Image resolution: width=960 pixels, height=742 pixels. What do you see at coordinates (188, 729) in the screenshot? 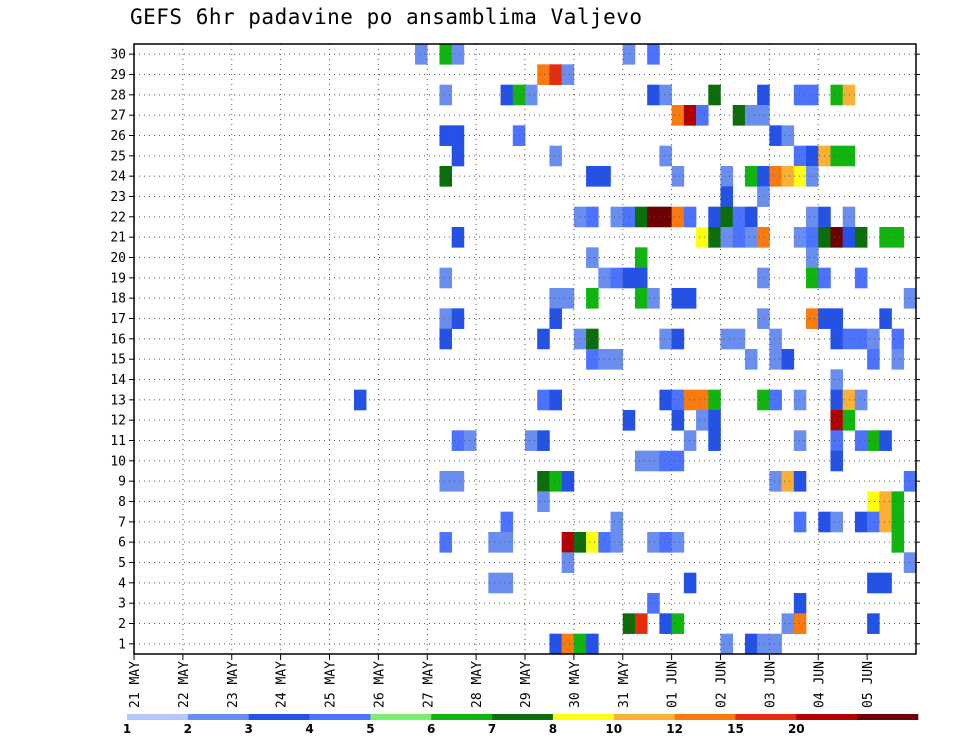
I see `legend-label: 2` at bounding box center [188, 729].